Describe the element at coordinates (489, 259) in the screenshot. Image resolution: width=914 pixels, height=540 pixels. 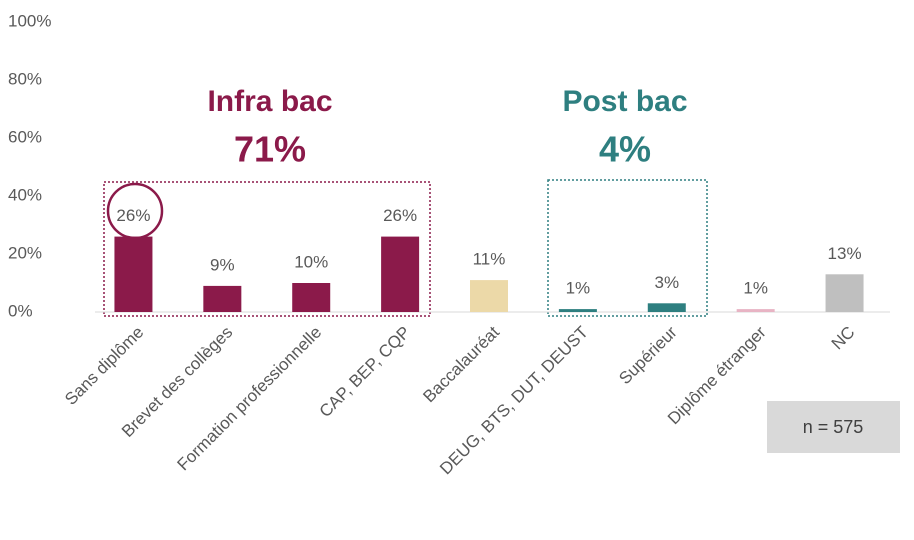
I see `value-label: 11%` at that location.